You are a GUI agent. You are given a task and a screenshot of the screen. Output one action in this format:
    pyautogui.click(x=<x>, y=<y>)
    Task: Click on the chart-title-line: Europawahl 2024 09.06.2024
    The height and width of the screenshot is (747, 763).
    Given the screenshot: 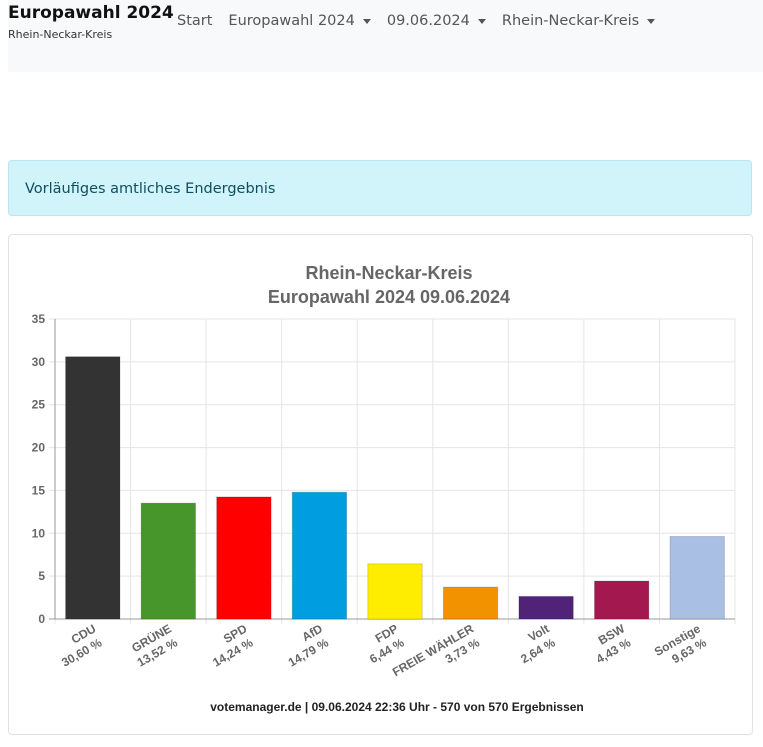 What is the action you would take?
    pyautogui.click(x=389, y=297)
    